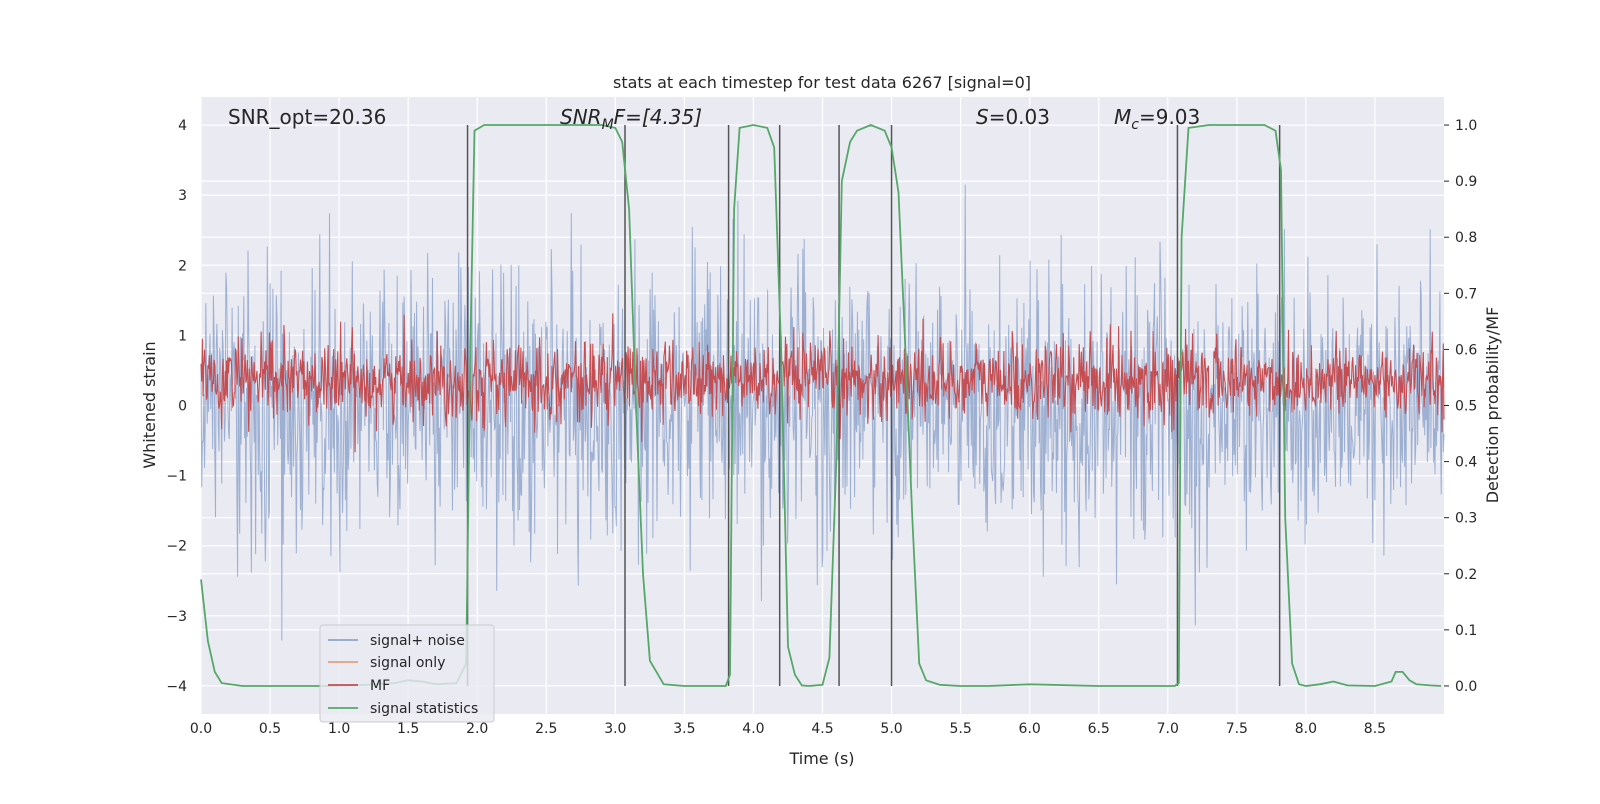 Image resolution: width=1600 pixels, height=804 pixels. Describe the element at coordinates (821, 758) in the screenshot. I see `x-axis-label: Time (s)` at that location.